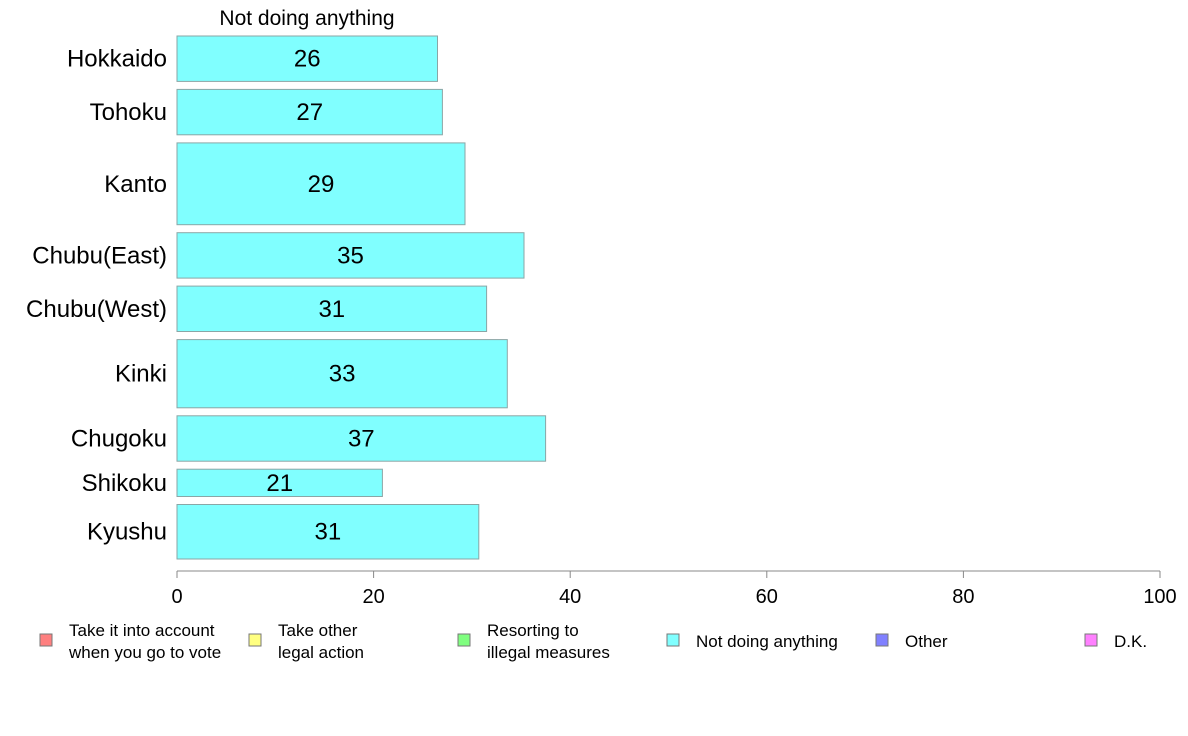  I want to click on bar-hokkaido, so click(307, 58).